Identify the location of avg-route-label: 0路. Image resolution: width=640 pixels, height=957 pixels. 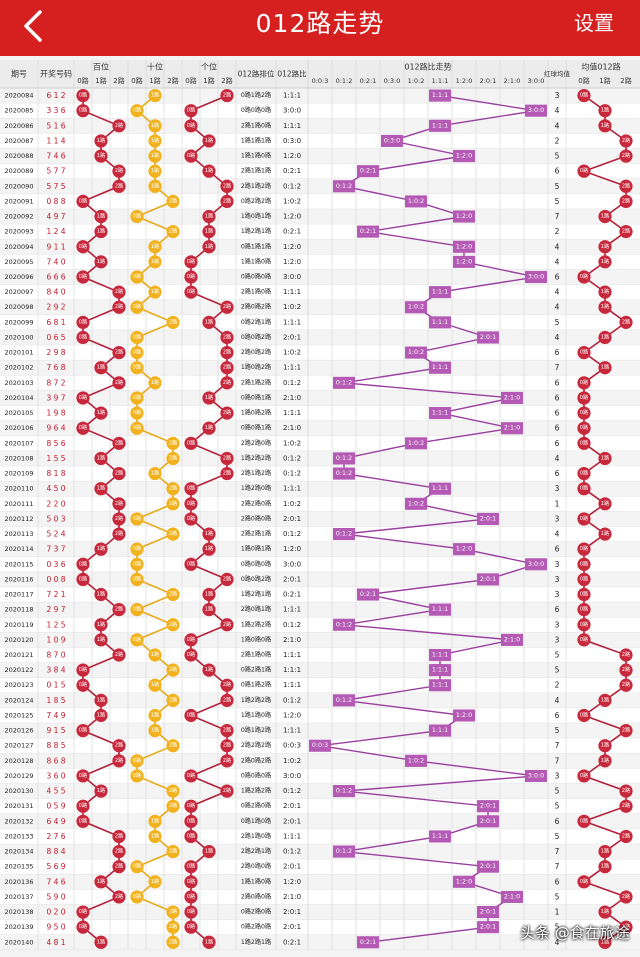
(584, 352).